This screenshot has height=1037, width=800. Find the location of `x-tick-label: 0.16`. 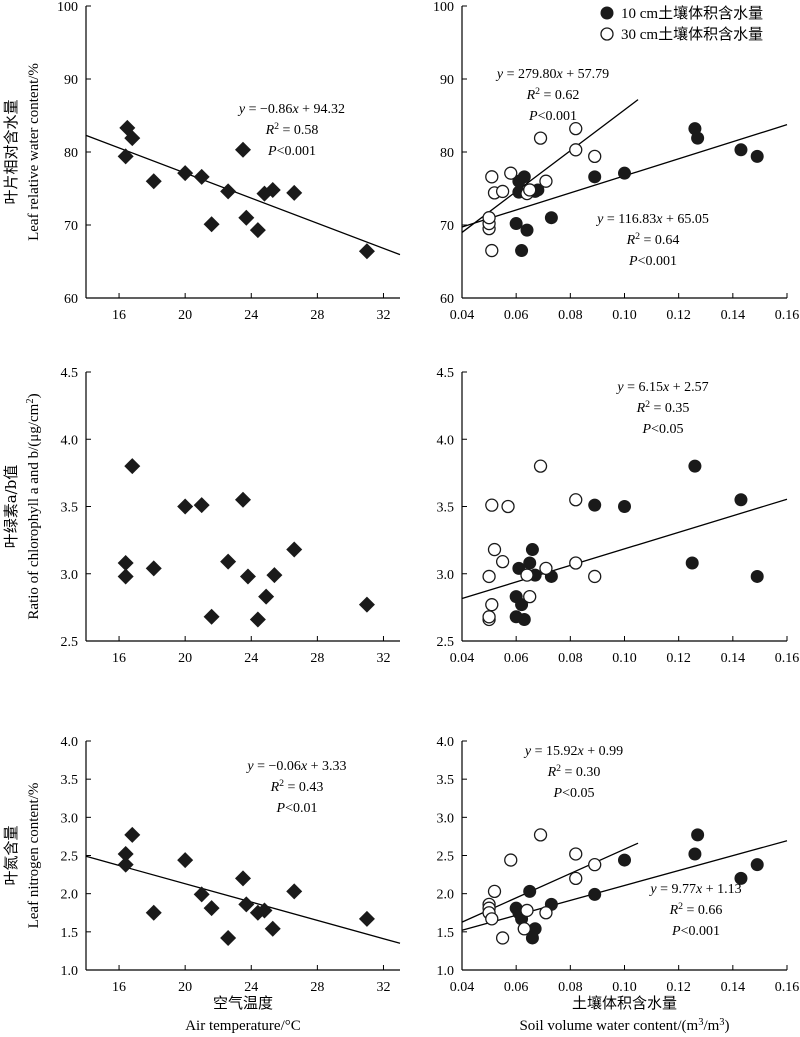

x-tick-label: 0.16 is located at coordinates (787, 658).